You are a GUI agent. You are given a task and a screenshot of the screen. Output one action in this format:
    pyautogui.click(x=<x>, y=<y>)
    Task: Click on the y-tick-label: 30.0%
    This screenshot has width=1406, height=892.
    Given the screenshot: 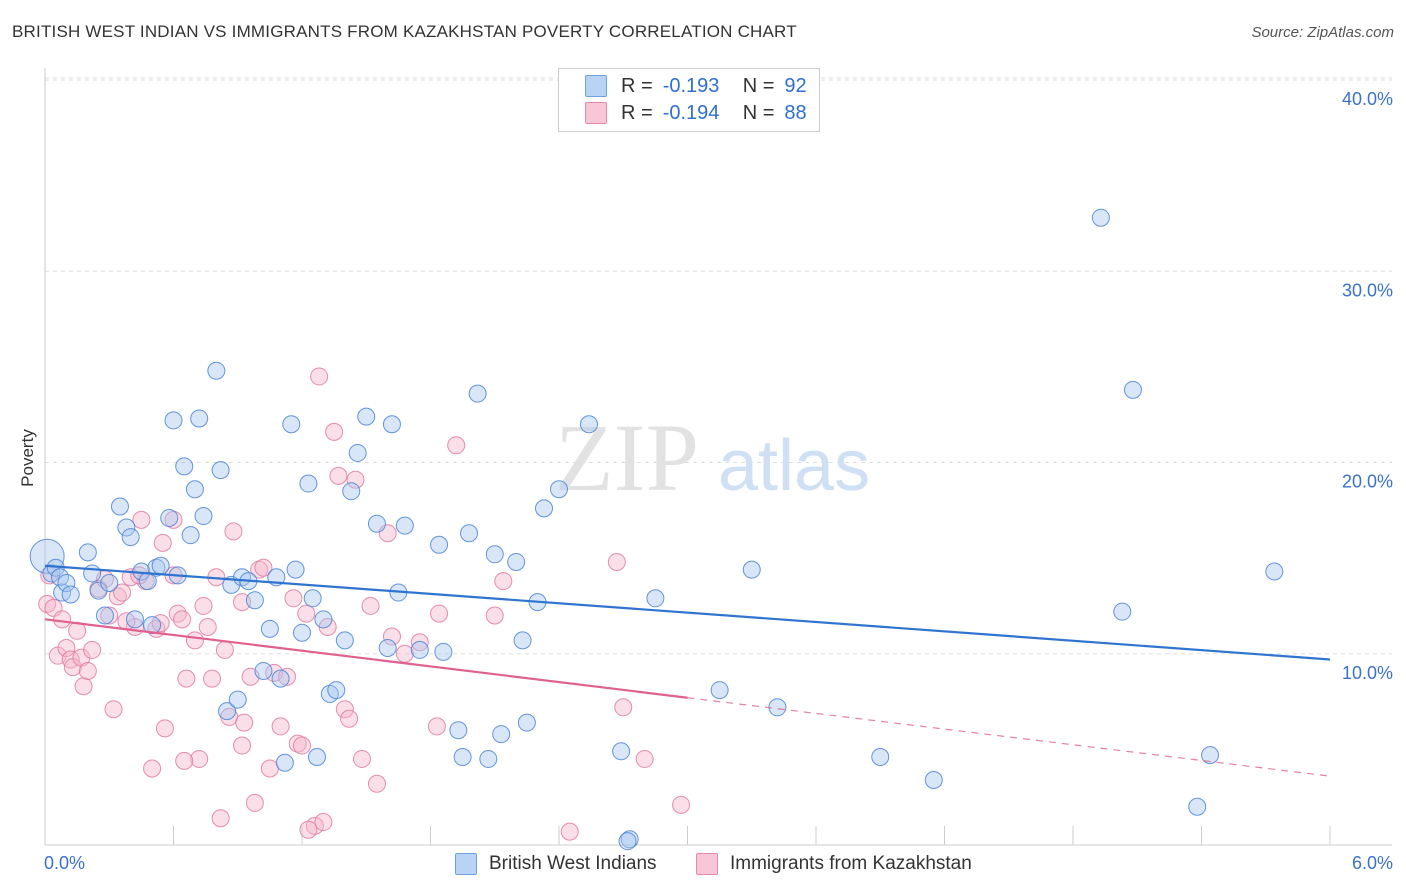 What is the action you would take?
    pyautogui.click(x=1367, y=290)
    